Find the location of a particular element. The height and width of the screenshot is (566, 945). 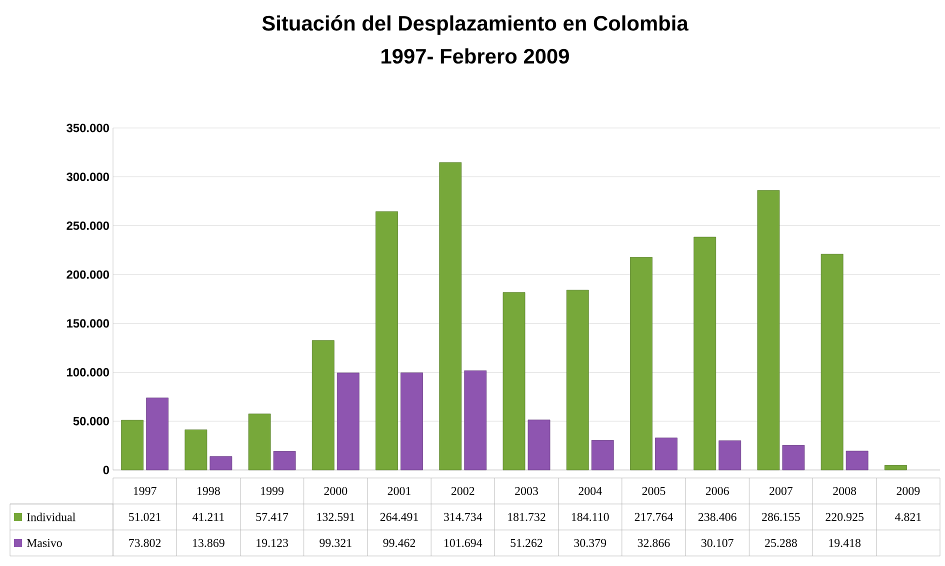

data-label: 264.491 is located at coordinates (399, 517).